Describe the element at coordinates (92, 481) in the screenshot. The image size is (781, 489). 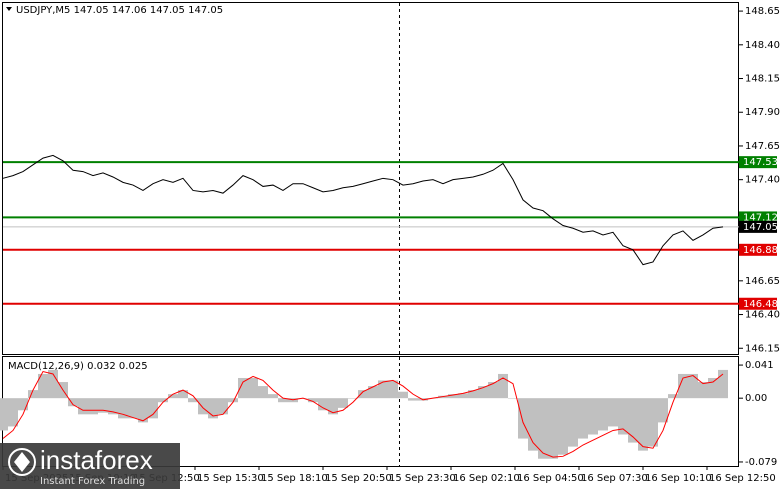
I see `logo-tagline: Instant Forex Trading` at that location.